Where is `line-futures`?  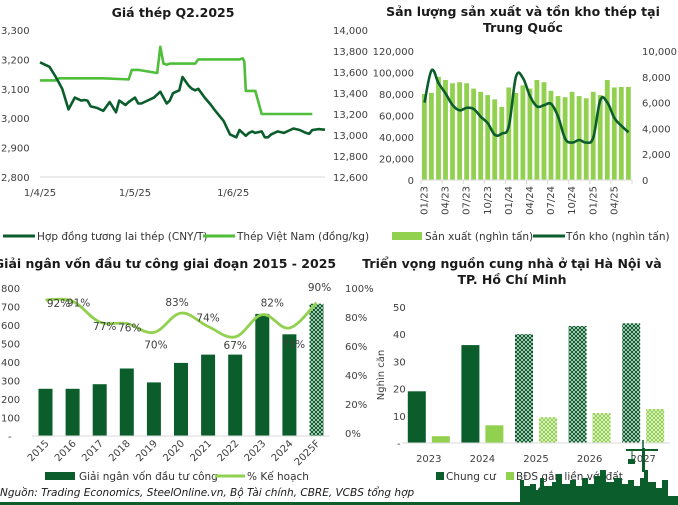 line-futures is located at coordinates (182, 100).